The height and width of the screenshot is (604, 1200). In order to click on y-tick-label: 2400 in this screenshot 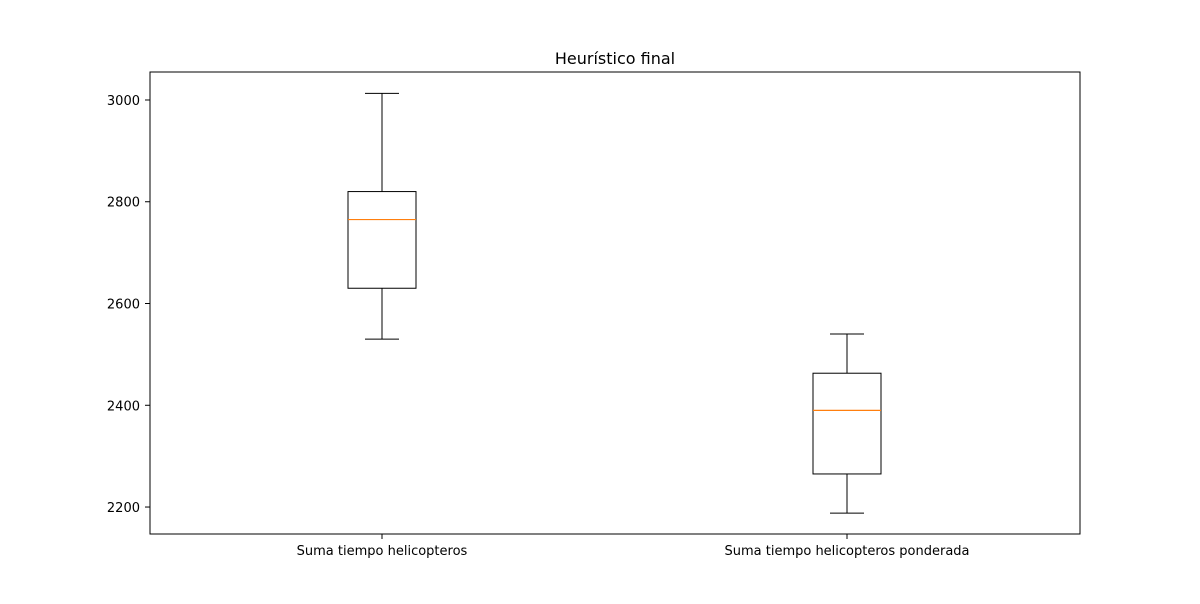, I will do `click(123, 406)`.